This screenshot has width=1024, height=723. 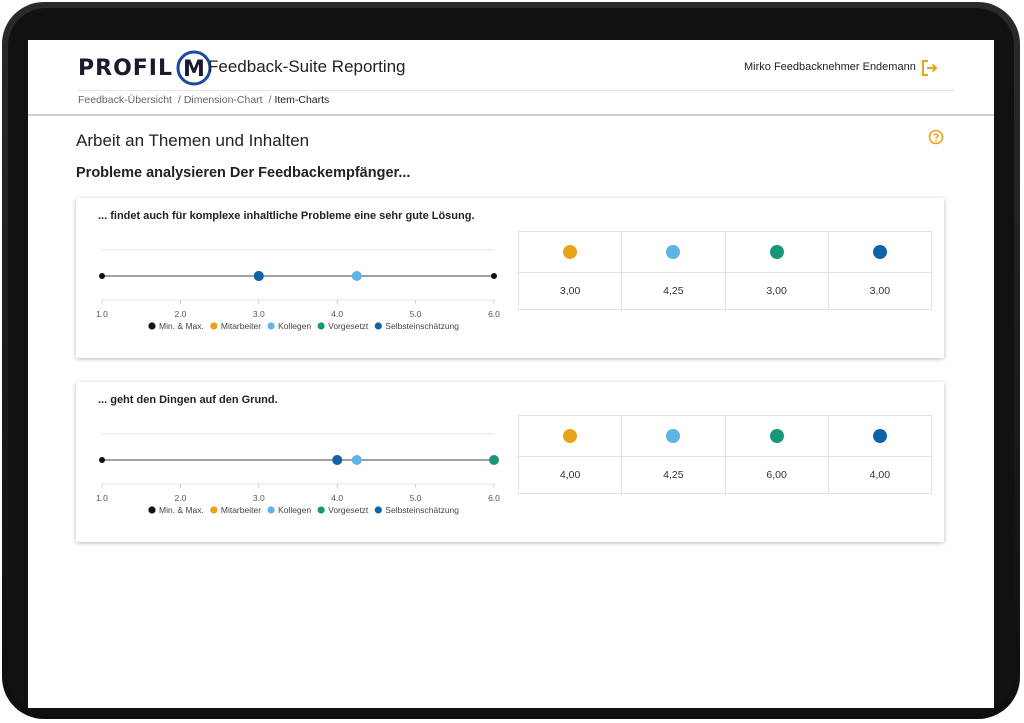 I want to click on item-values-table: 4,00 4,25 6,00 4,00, so click(x=725, y=454).